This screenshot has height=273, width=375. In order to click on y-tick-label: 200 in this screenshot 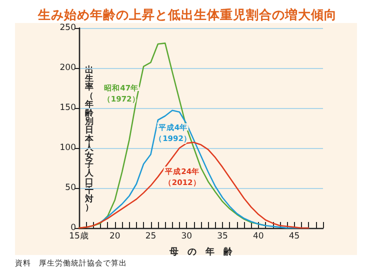, I will do `click(68, 68)`.